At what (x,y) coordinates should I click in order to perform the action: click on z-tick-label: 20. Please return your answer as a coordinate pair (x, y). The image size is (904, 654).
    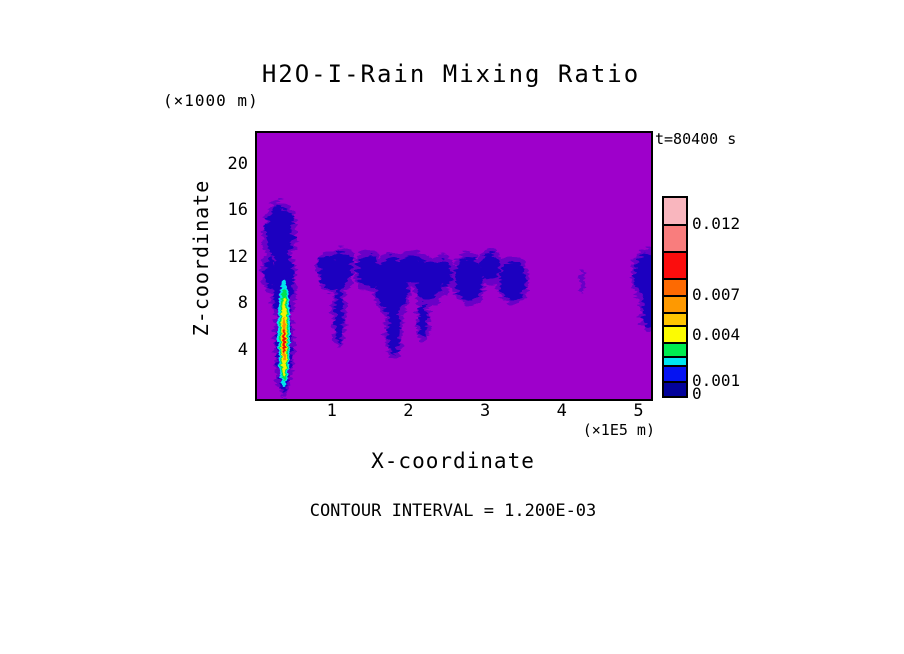
    Looking at the image, I should click on (237, 163).